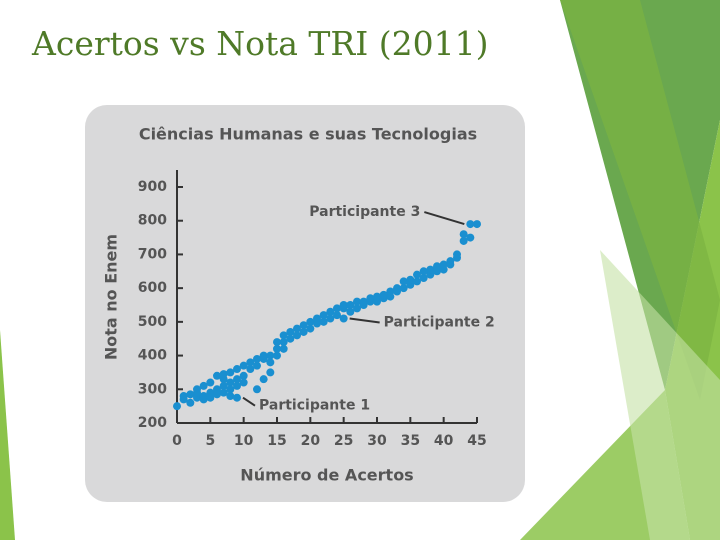  I want to click on x-tick-label: 15, so click(276, 441).